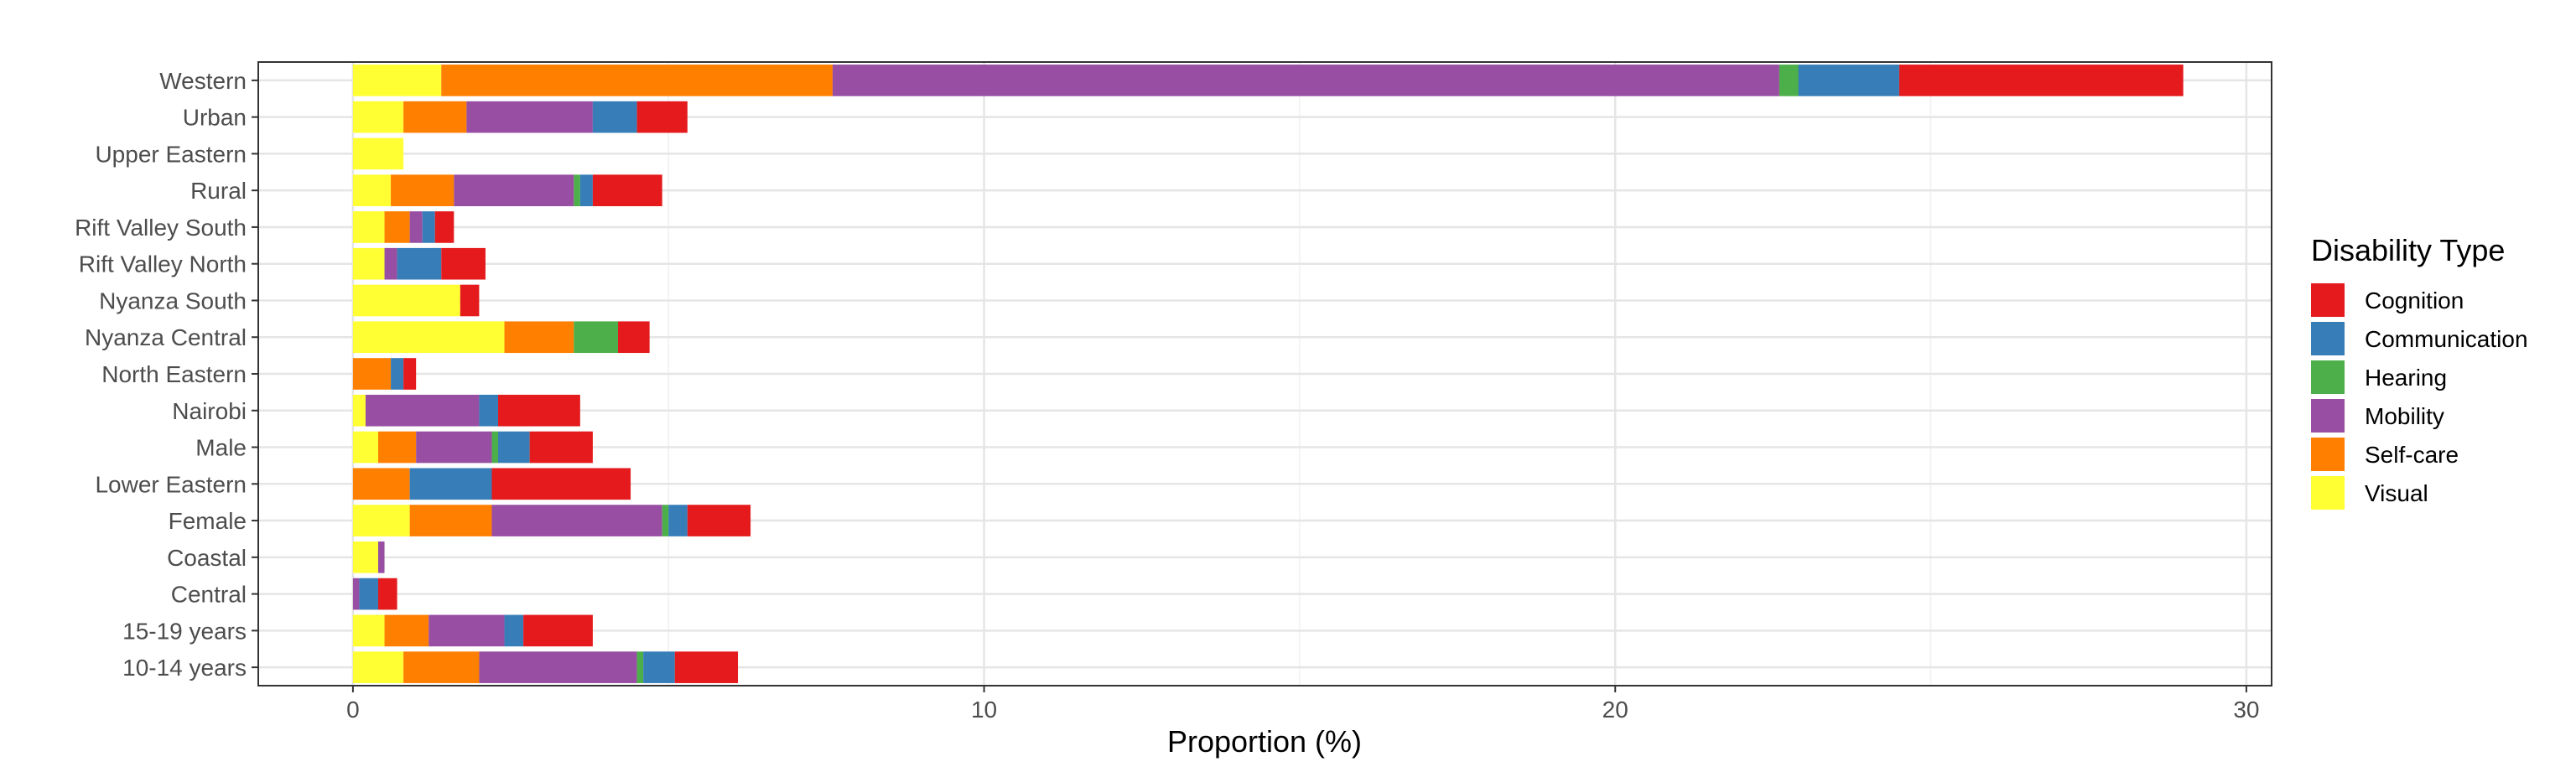  What do you see at coordinates (372, 374) in the screenshot?
I see `bar-north-eastern-self-care` at bounding box center [372, 374].